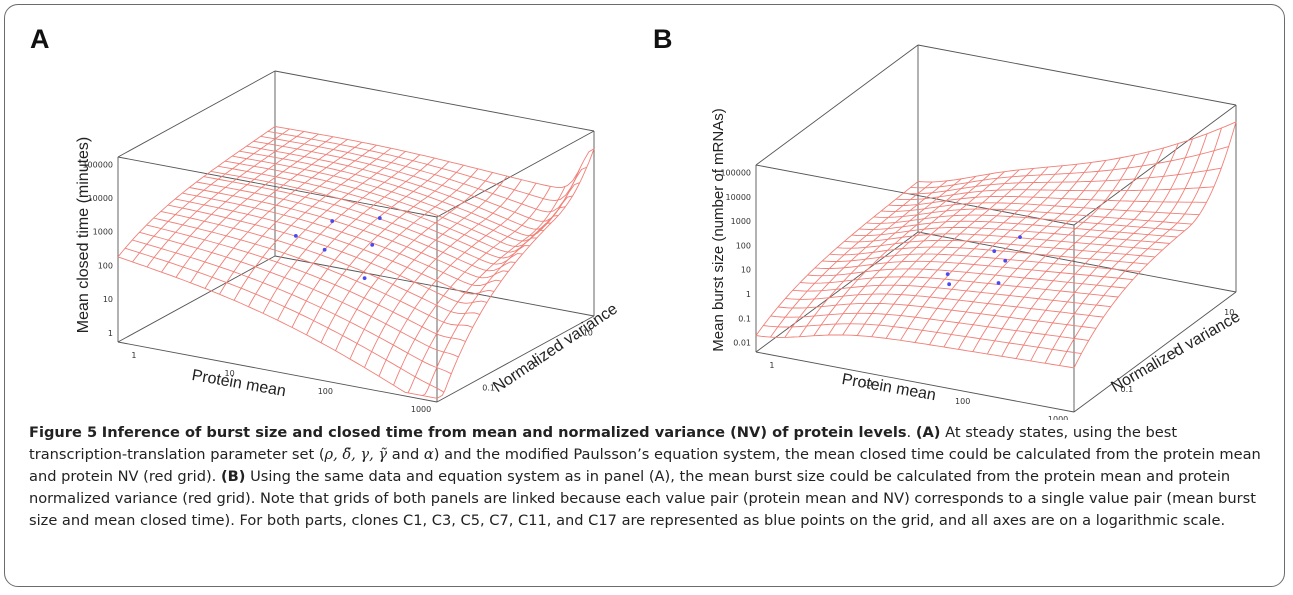 This screenshot has width=1293, height=595. Describe the element at coordinates (663, 39) in the screenshot. I see `panel-b-letter: B` at that location.